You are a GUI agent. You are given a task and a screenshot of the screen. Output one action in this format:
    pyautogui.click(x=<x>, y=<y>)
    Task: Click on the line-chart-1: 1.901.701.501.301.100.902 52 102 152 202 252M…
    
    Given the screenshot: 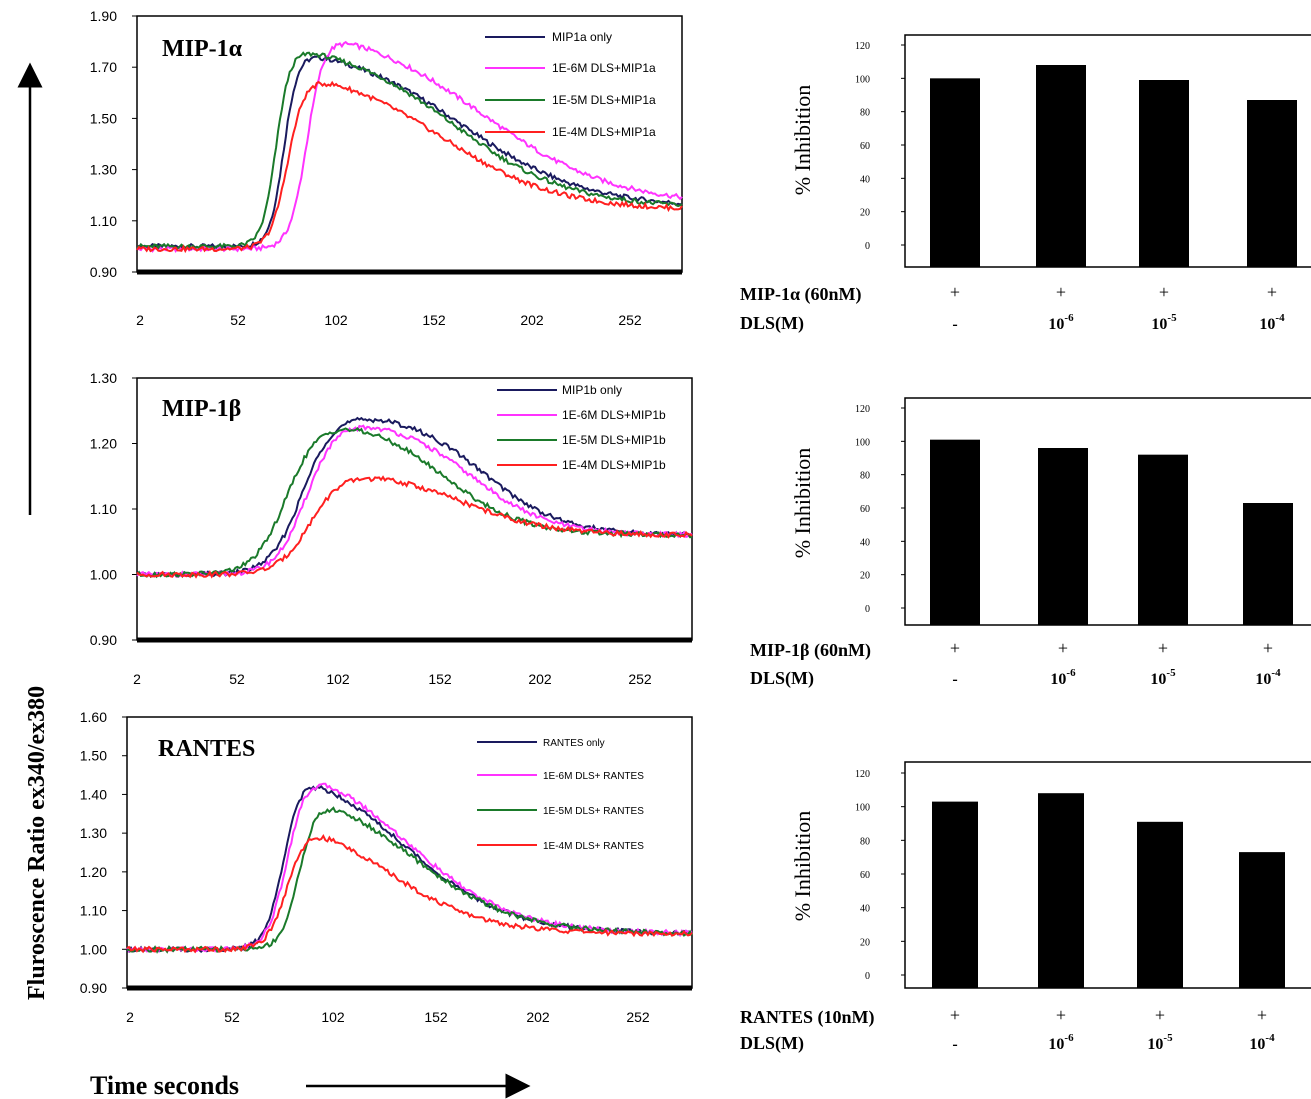 What is the action you would take?
    pyautogui.click(x=386, y=168)
    